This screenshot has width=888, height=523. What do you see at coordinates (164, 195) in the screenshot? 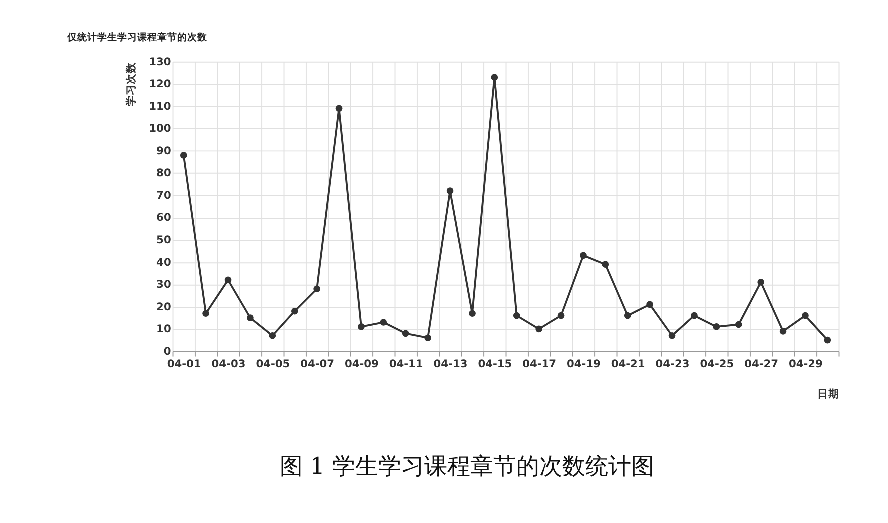
I see `y-tick-label: 70` at bounding box center [164, 195].